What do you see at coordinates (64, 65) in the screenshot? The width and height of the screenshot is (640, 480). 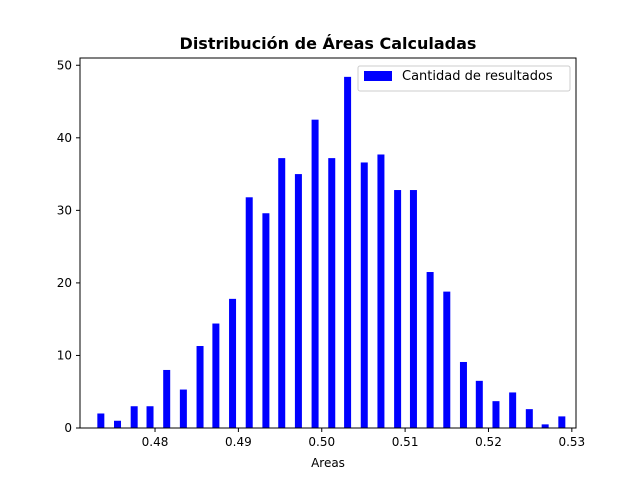 I see `y-tick-label: 50` at bounding box center [64, 65].